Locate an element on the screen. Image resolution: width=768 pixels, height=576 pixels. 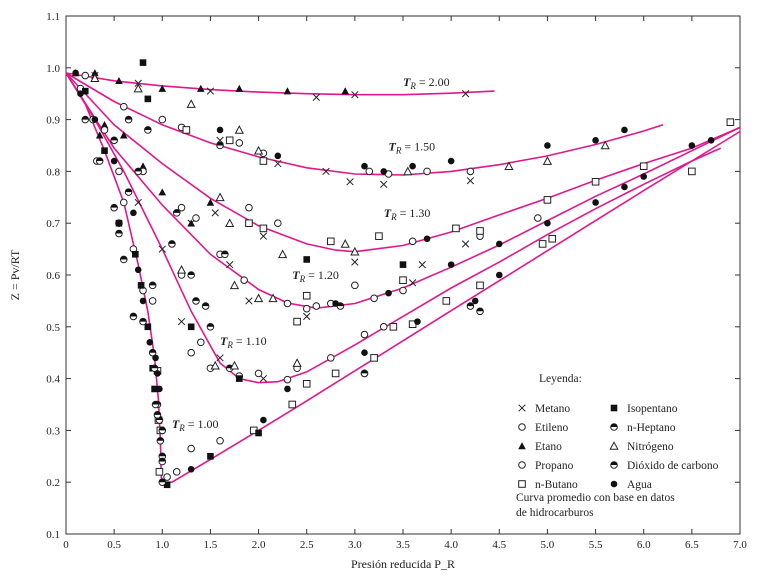
legend-marker is located at coordinates (522, 465).